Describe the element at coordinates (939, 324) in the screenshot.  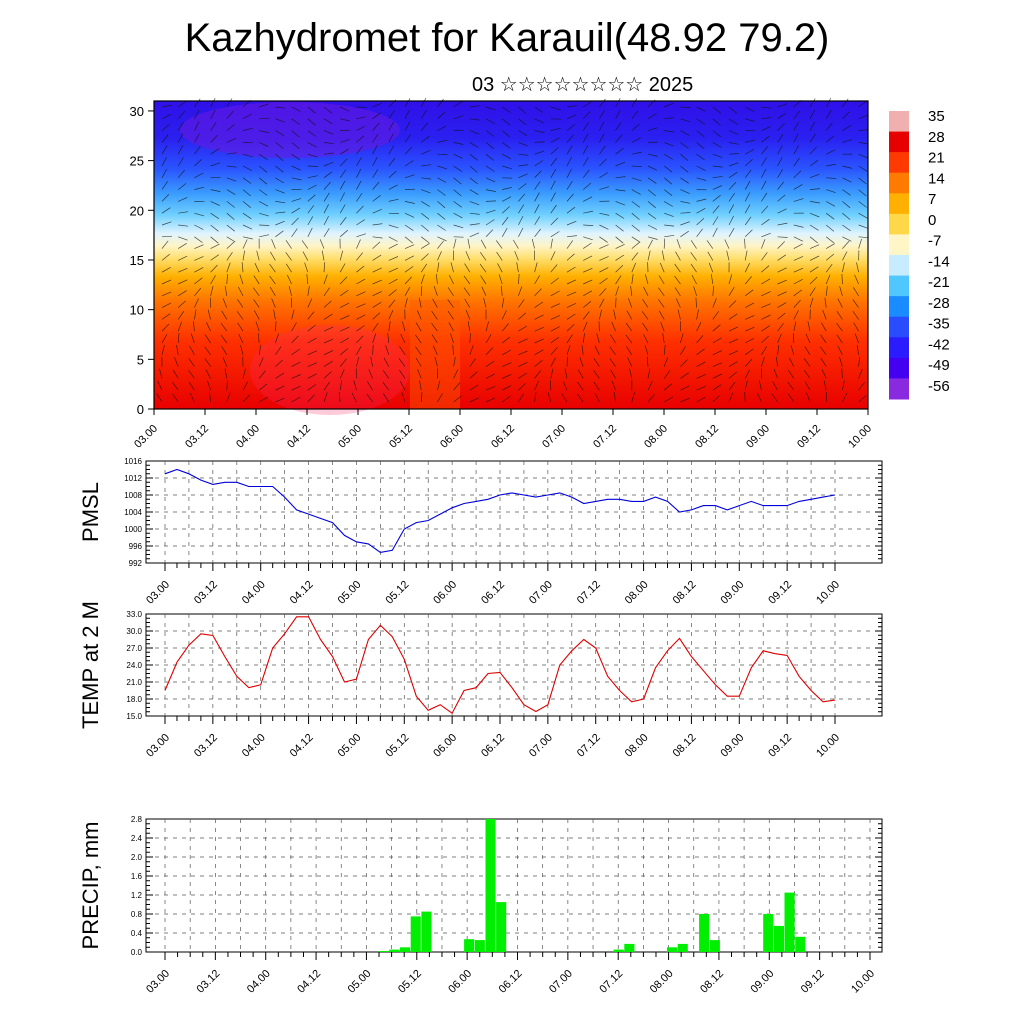
I see `colorbar-label: -35` at that location.